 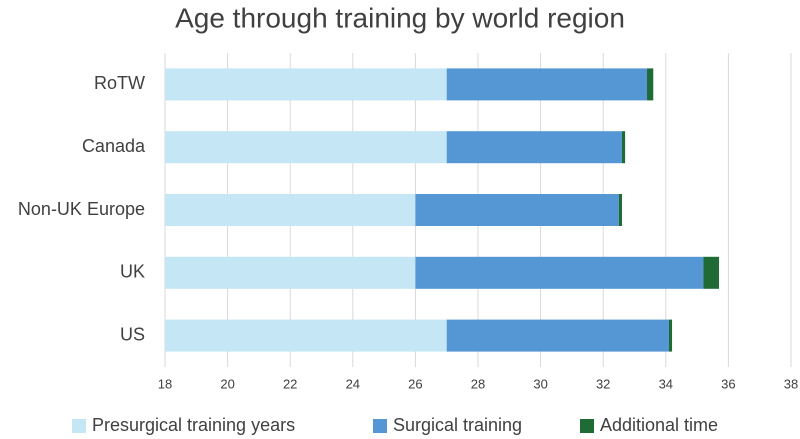 What do you see at coordinates (478, 383) in the screenshot?
I see `x-tick-label: 28` at bounding box center [478, 383].